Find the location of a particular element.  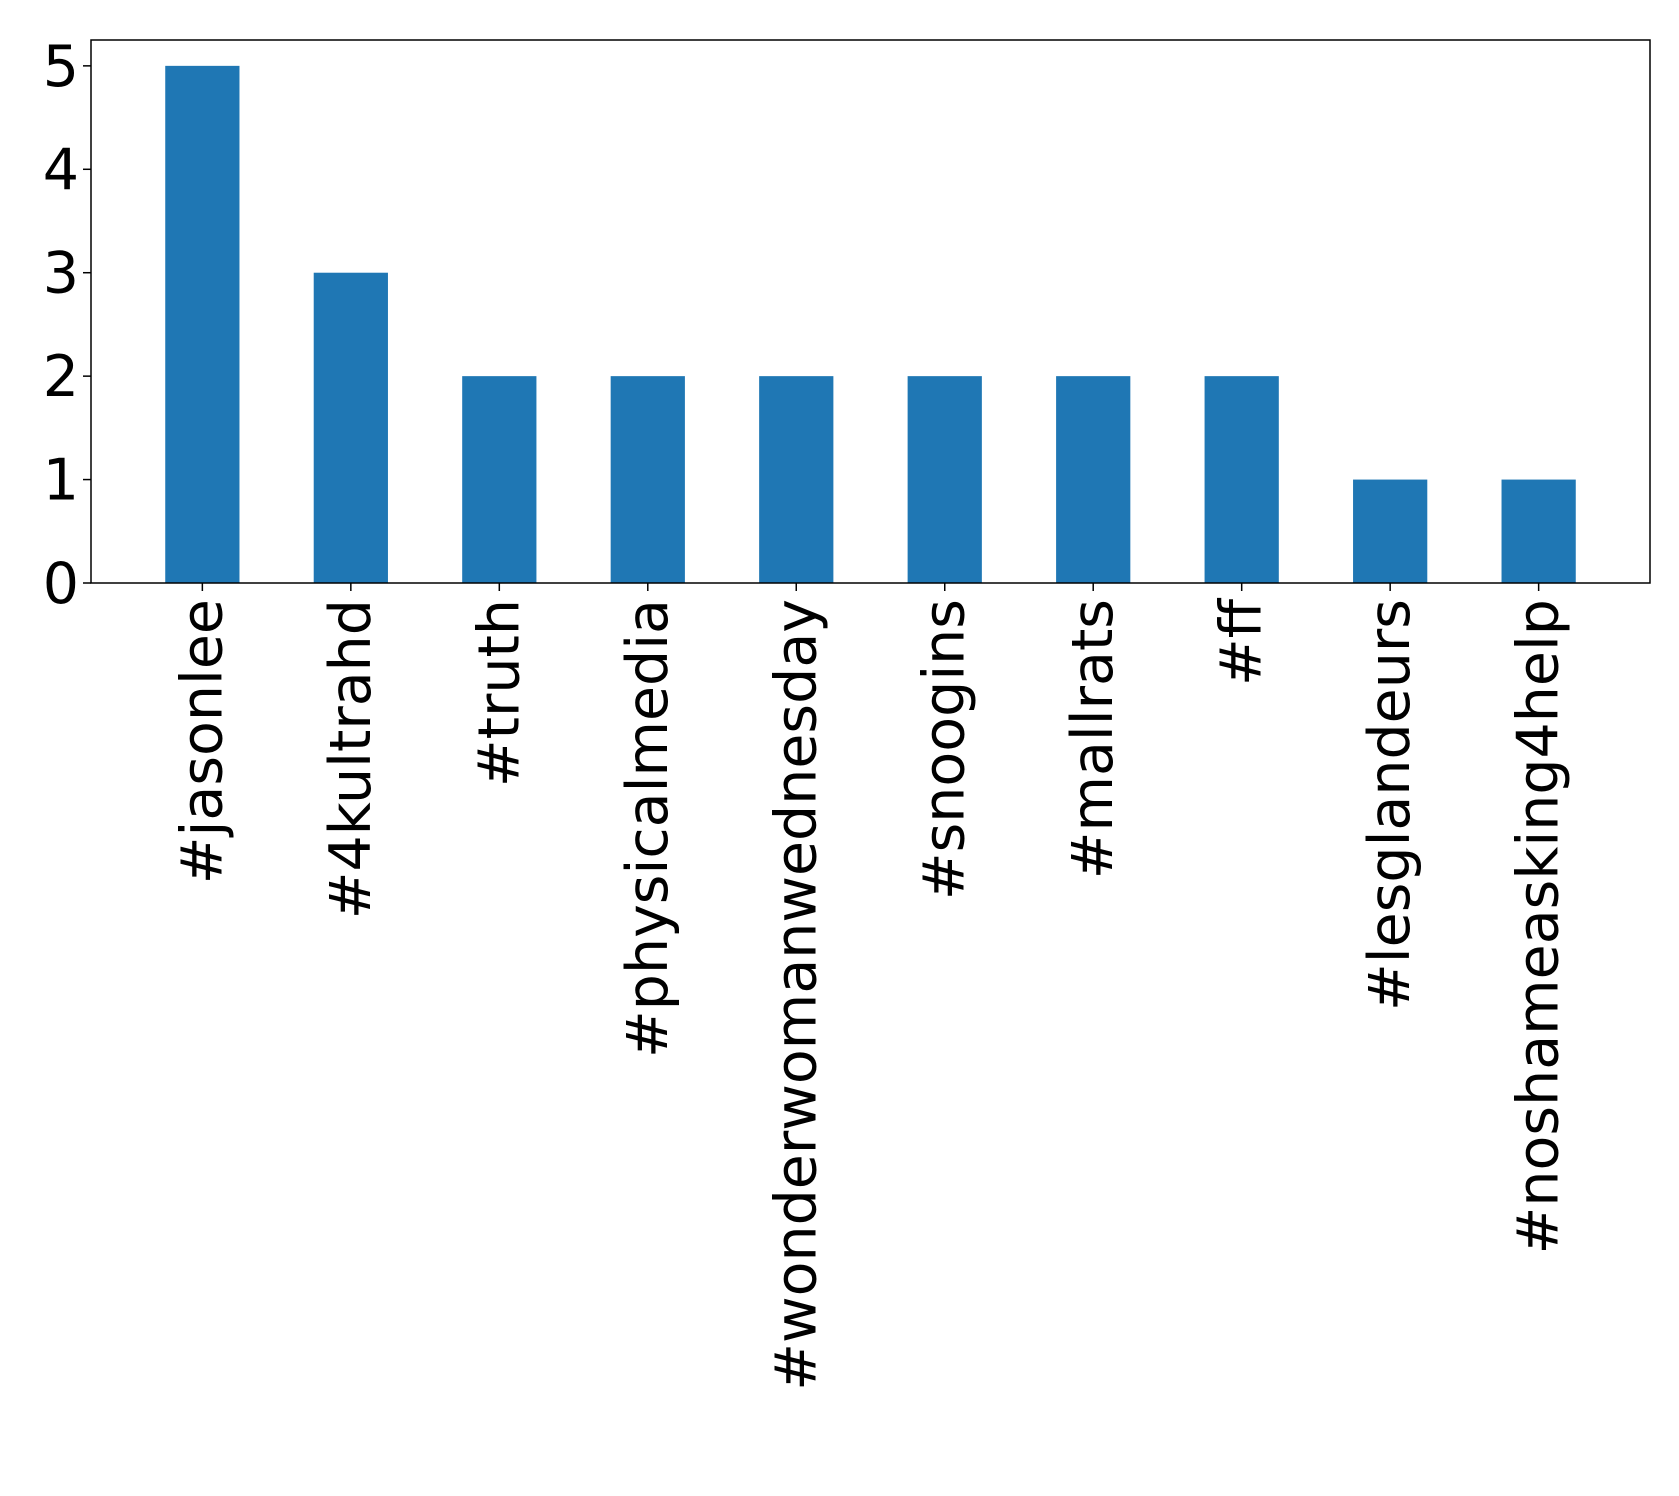

bar-mallrats is located at coordinates (1093, 479).